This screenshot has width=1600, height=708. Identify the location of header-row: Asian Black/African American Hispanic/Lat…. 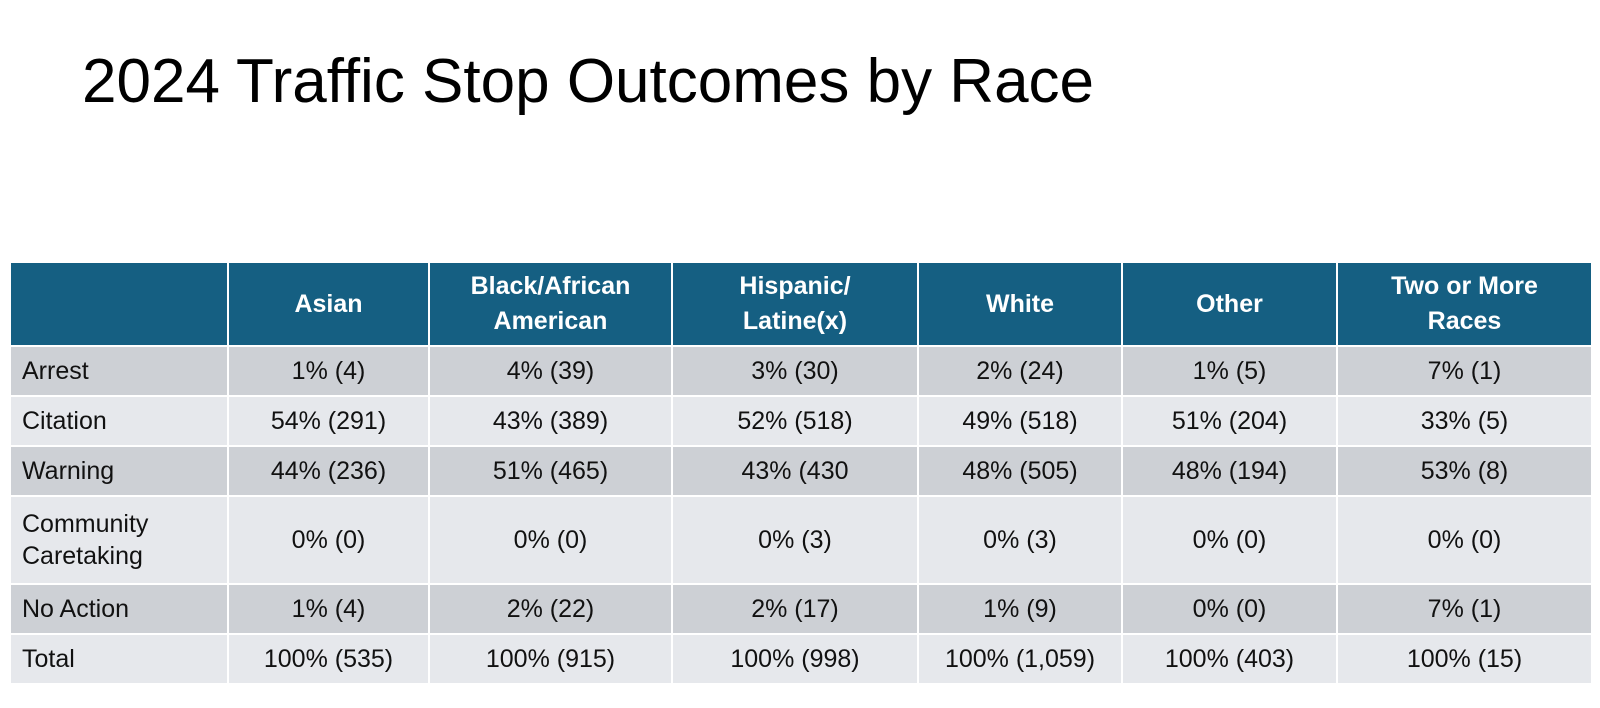
(801, 304).